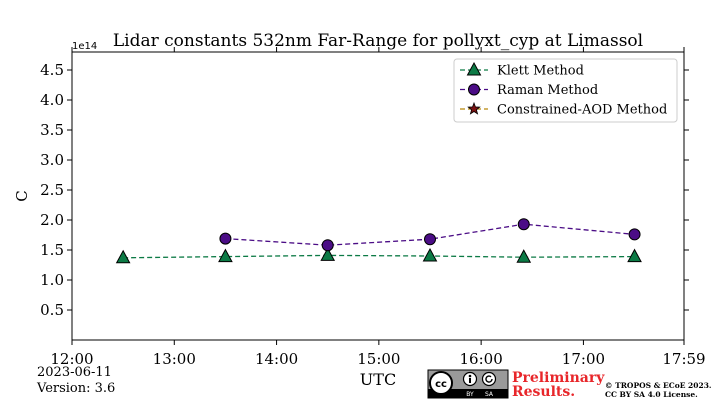 This screenshot has height=400, width=720. Describe the element at coordinates (52, 100) in the screenshot. I see `y-tick-label: 4.0` at that location.